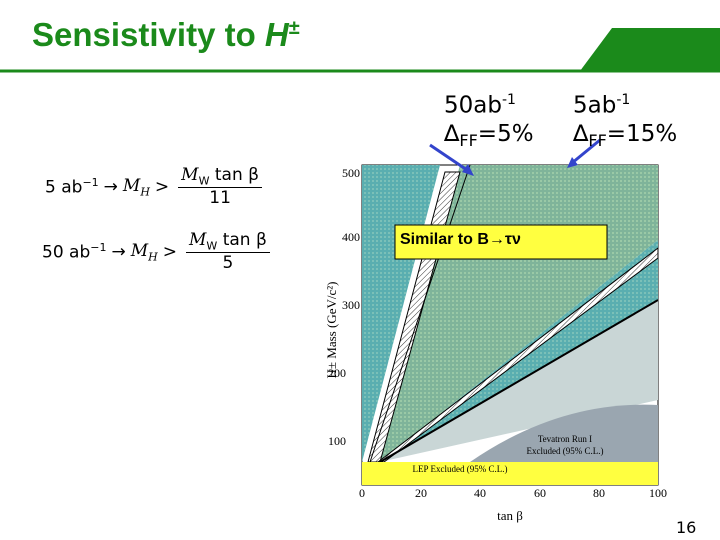 The width and height of the screenshot is (720, 540). Describe the element at coordinates (337, 373) in the screenshot. I see `y-tick-label: 200` at that location.